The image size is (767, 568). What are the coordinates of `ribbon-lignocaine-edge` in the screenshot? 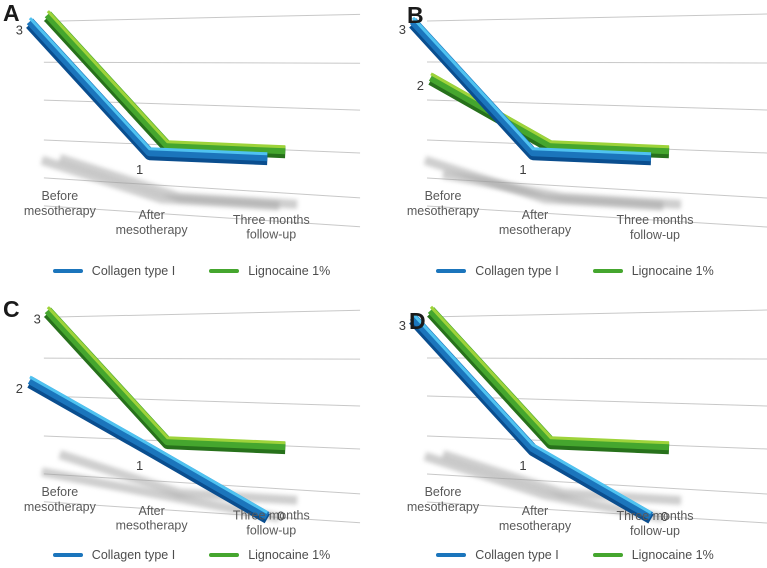 It's located at (165, 382).